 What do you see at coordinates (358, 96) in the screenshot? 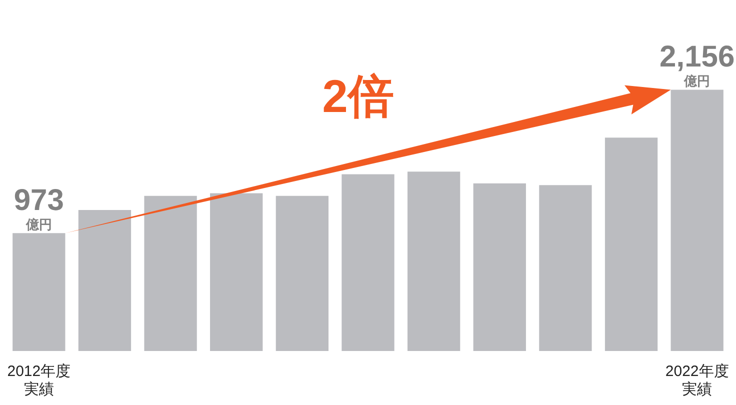
I see `annotation: 2倍` at bounding box center [358, 96].